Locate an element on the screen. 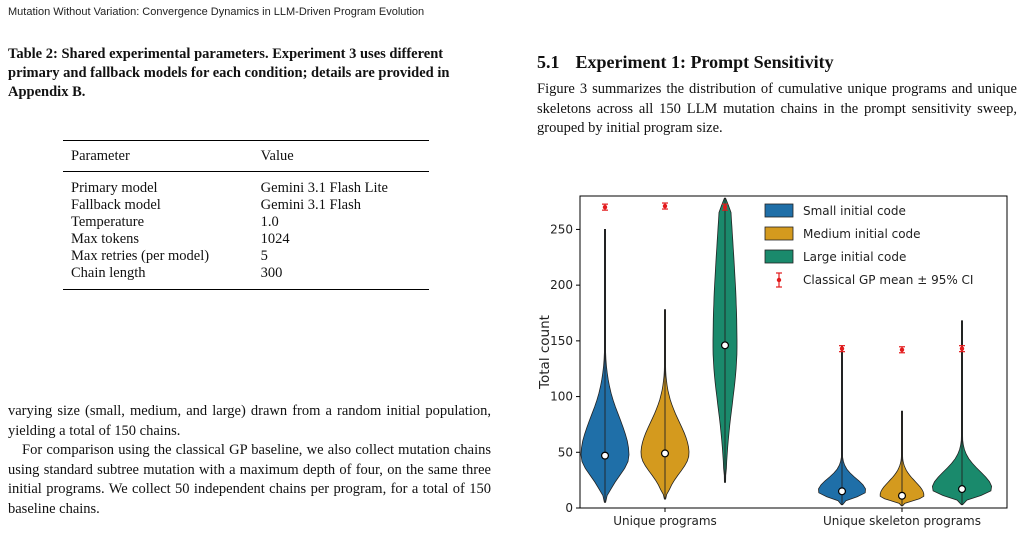 This screenshot has width=1025, height=548. table-cell: Max tokens is located at coordinates (105, 239).